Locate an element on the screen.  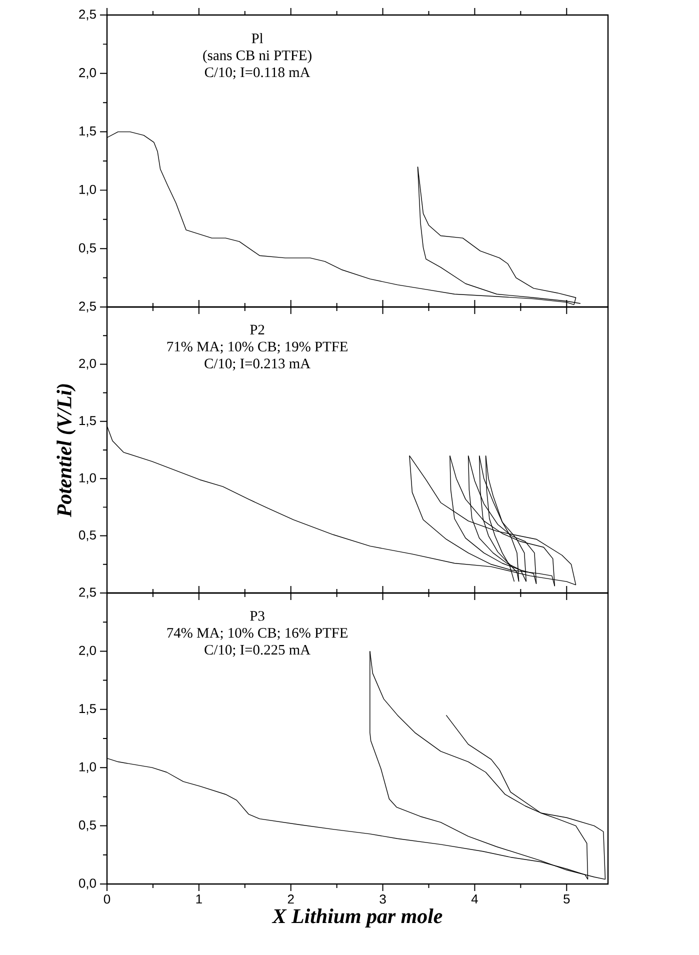
annotation: P3 is located at coordinates (257, 616).